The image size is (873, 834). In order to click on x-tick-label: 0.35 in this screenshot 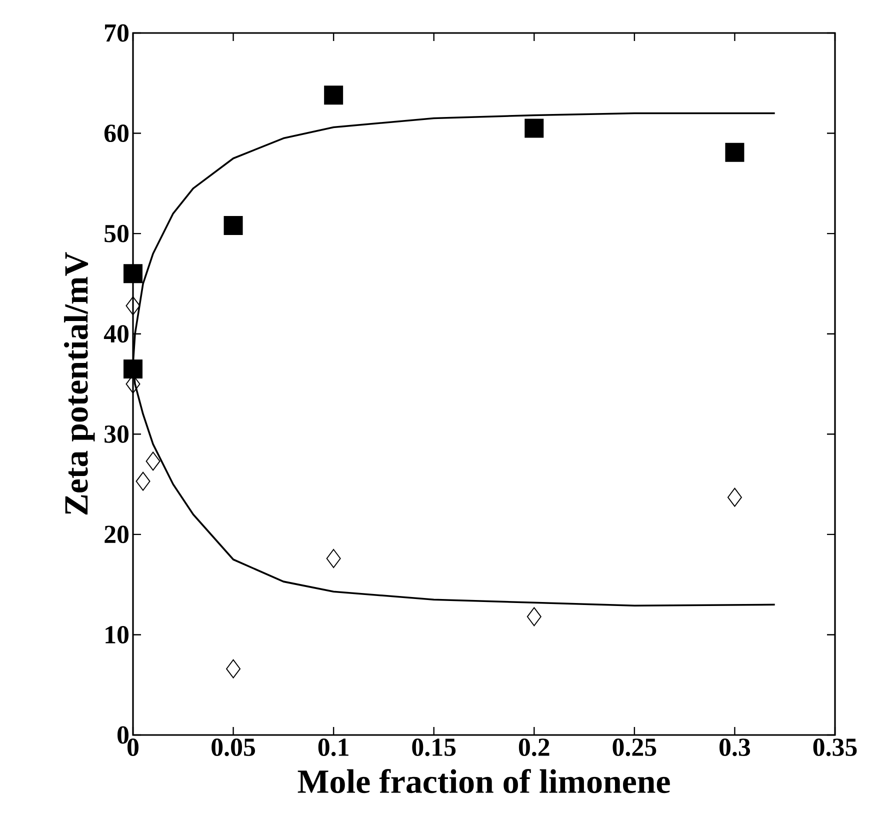, I will do `click(835, 747)`.